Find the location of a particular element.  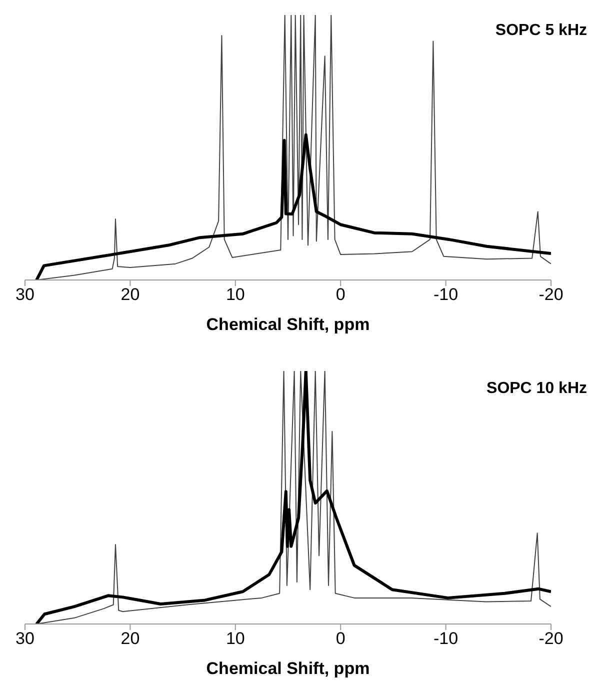

text: SOPC 10 kHz is located at coordinates (536, 389).